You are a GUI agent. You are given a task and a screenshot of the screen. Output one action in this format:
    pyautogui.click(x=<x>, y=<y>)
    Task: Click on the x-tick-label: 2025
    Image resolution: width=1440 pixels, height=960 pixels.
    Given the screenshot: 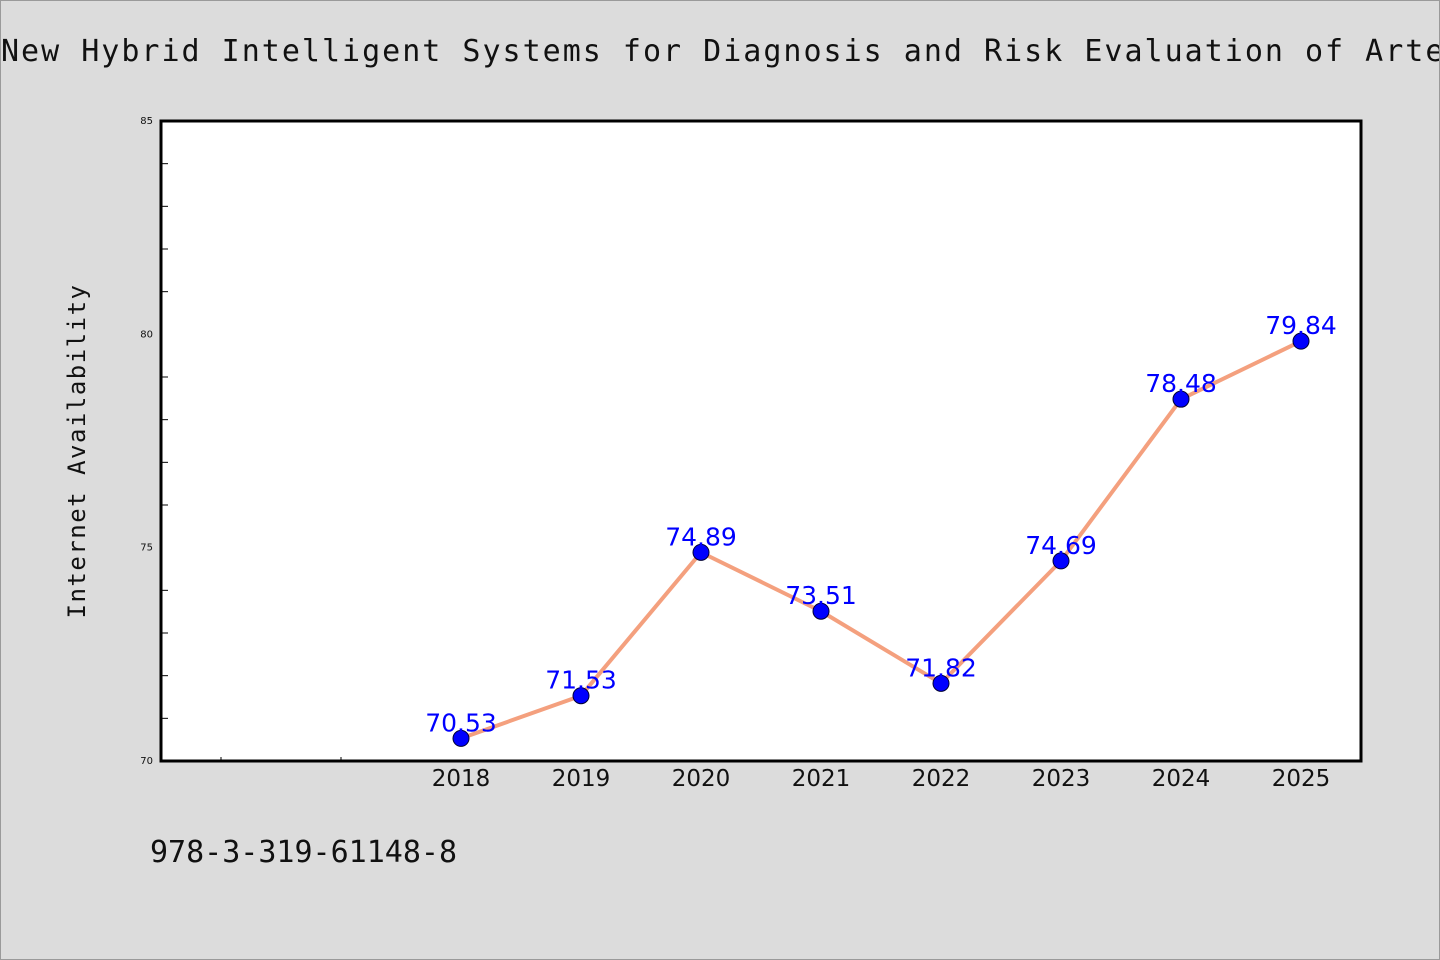 What is the action you would take?
    pyautogui.click(x=1301, y=779)
    